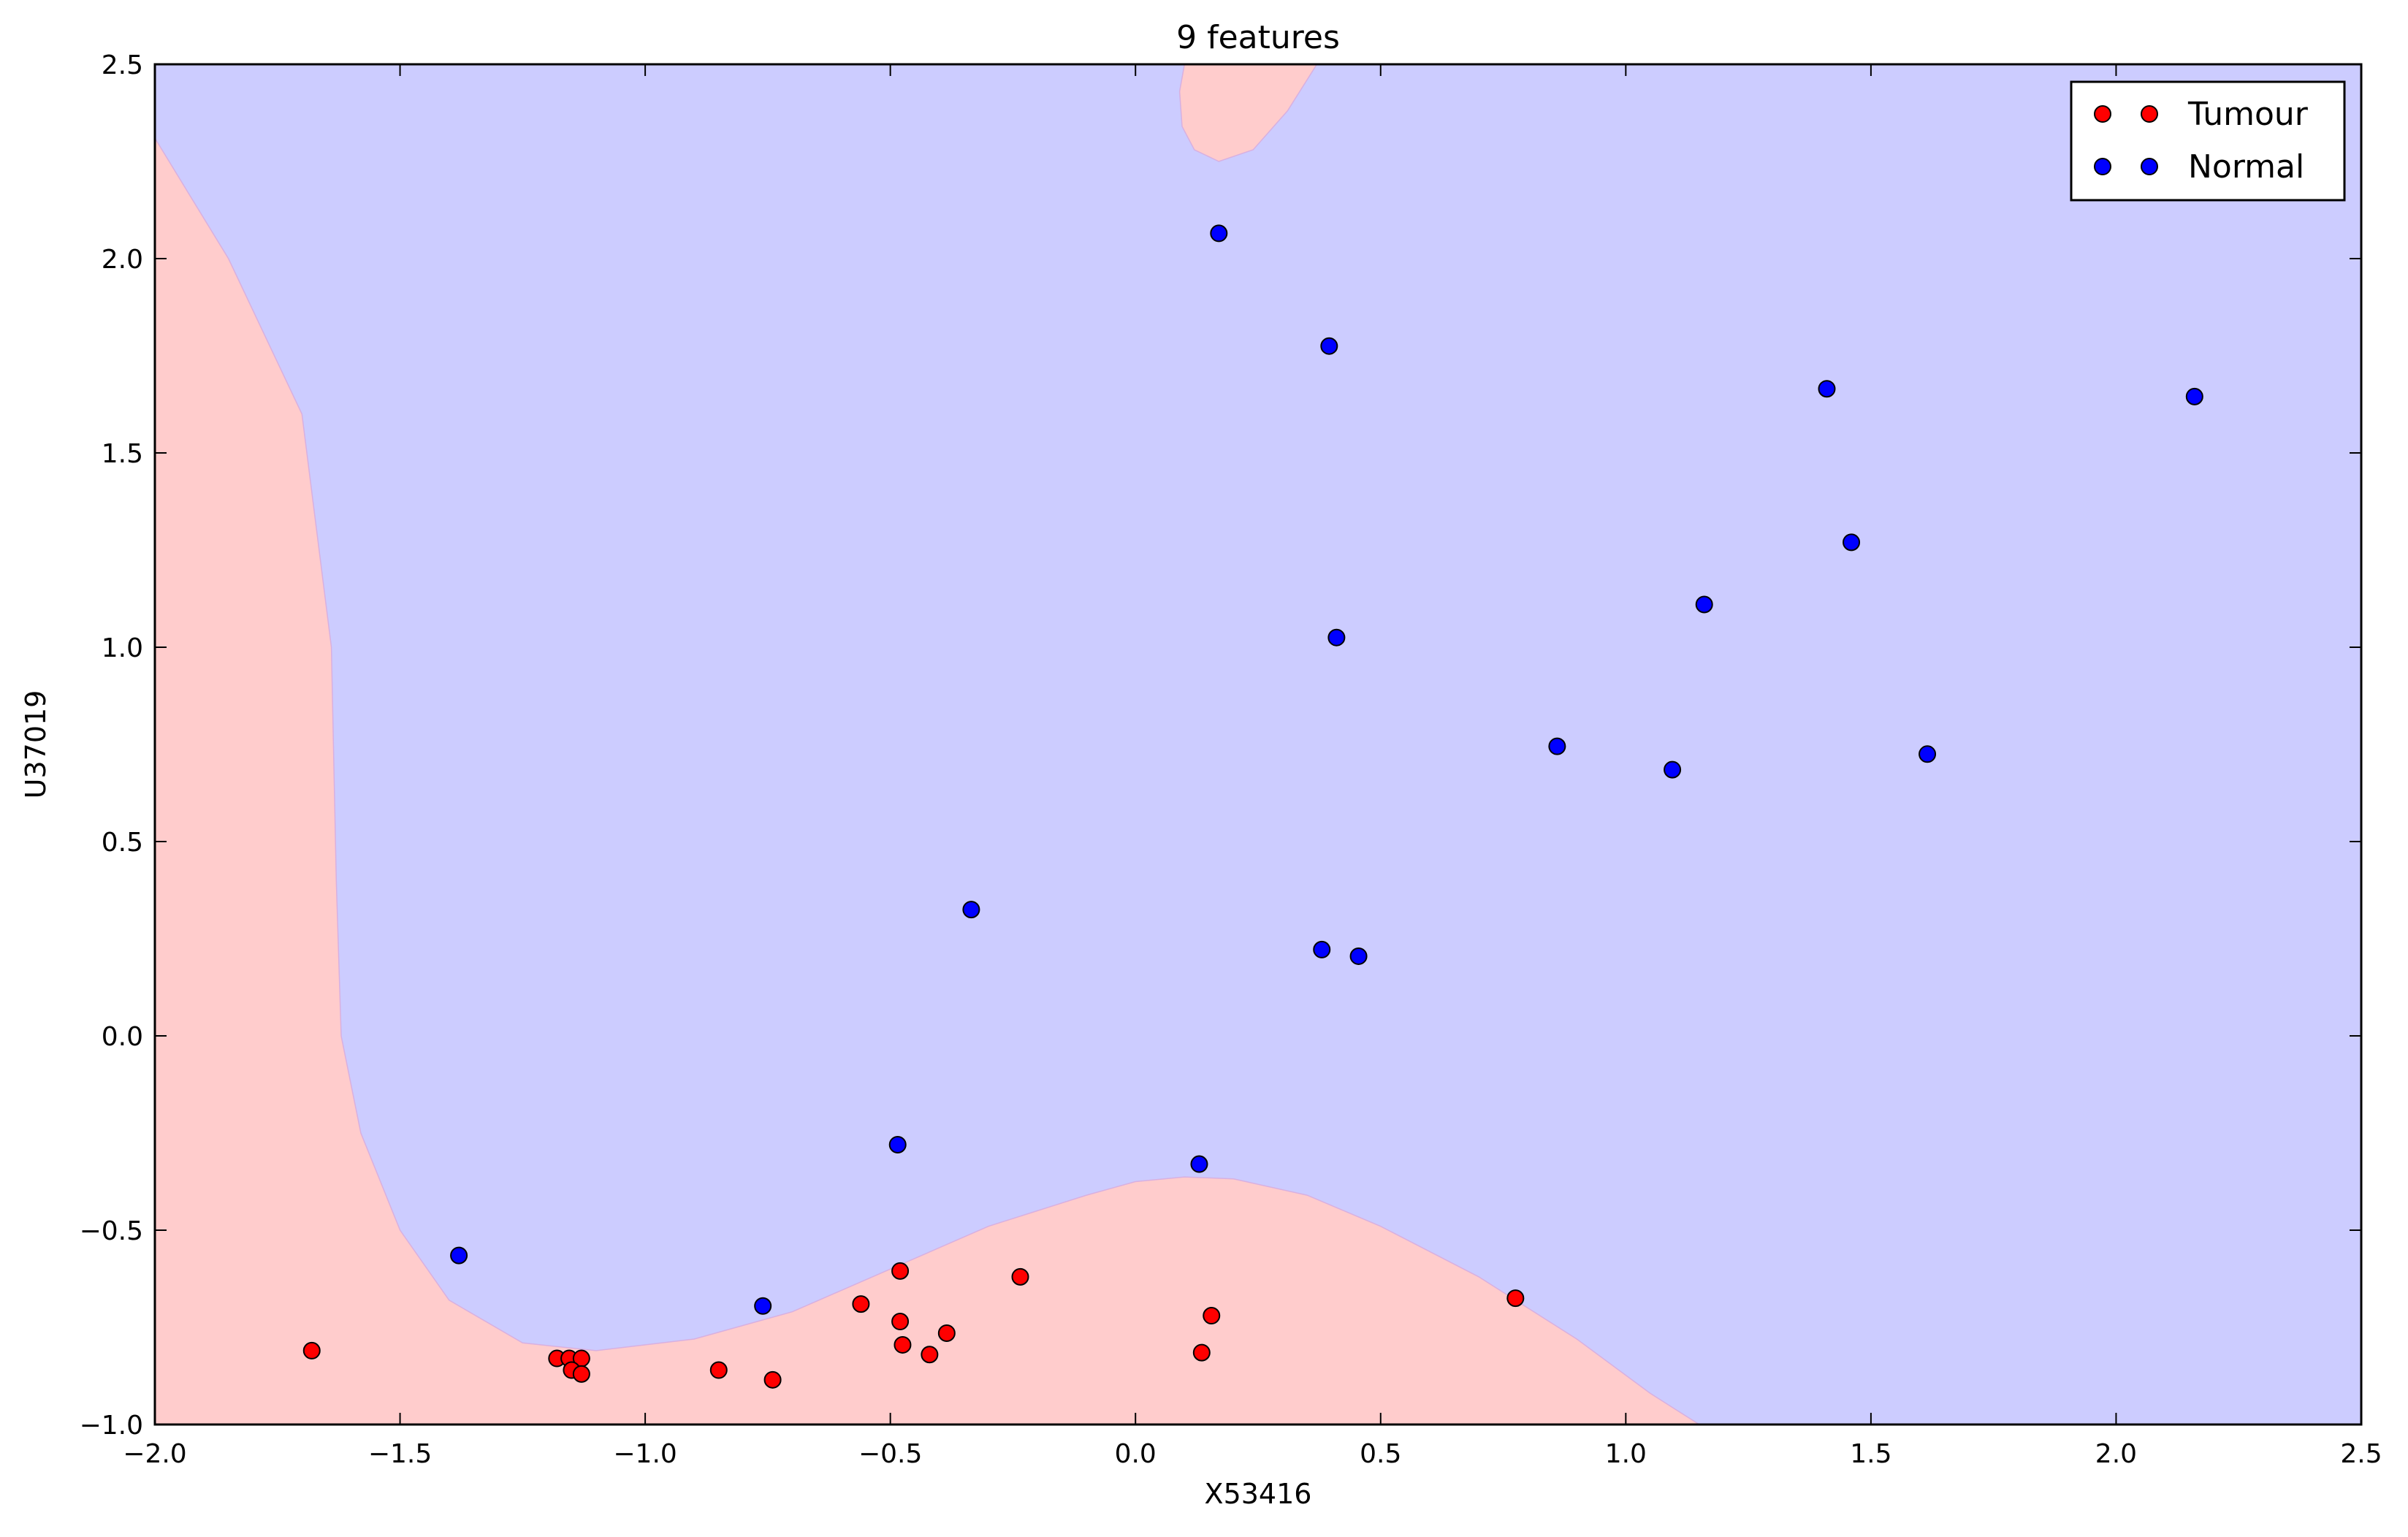 The height and width of the screenshot is (1537, 2408). Describe the element at coordinates (2116, 1454) in the screenshot. I see `x-tick-label: 2.0` at that location.